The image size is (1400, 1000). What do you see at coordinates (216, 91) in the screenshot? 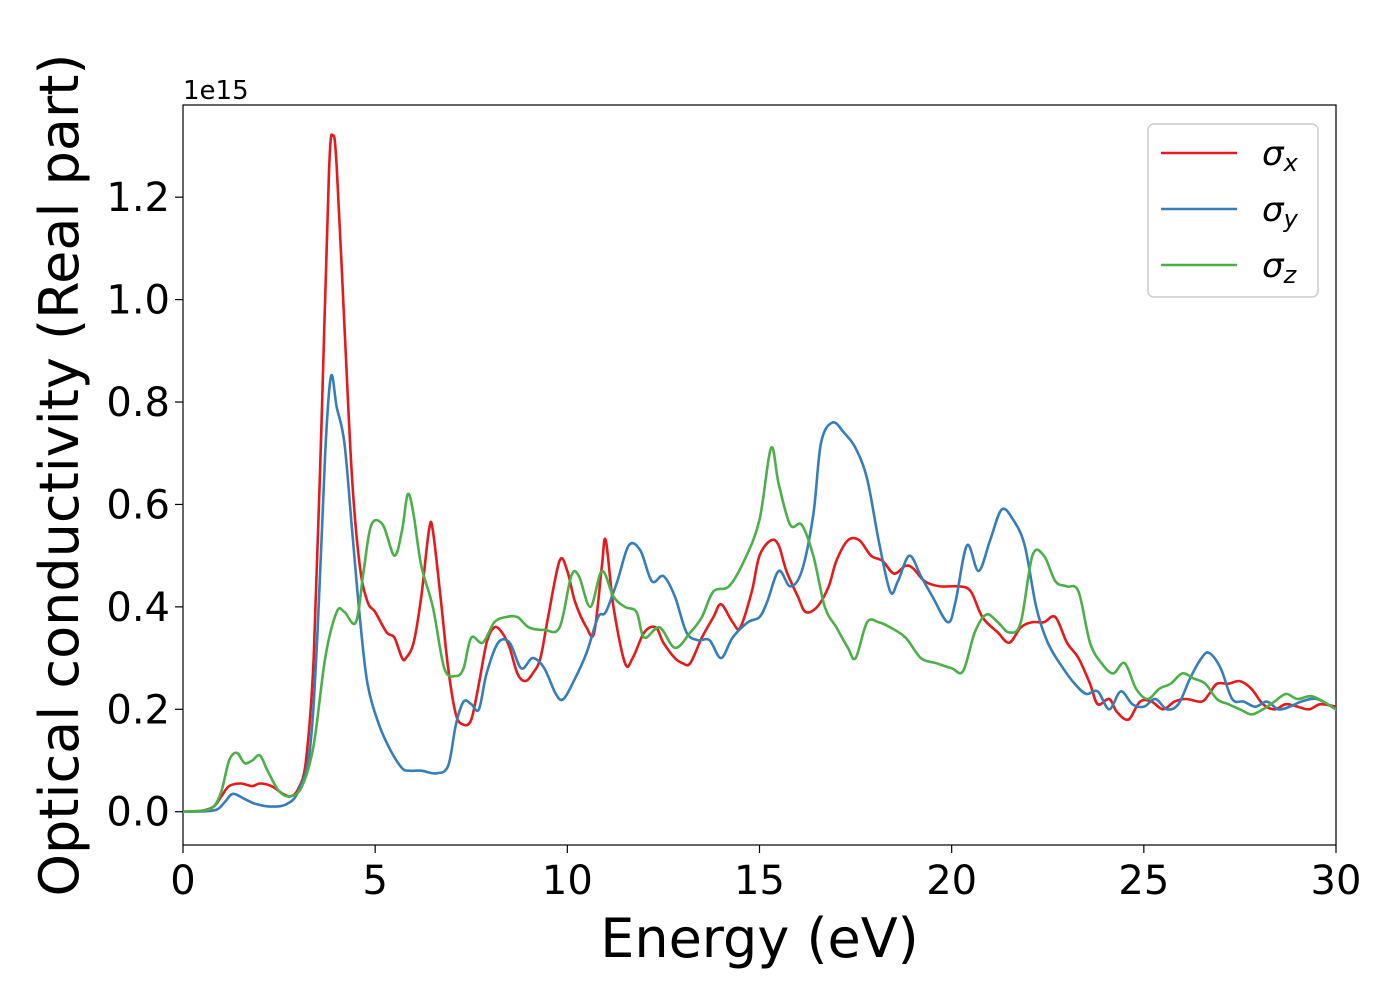
I see `y-offset-label: 1e15` at bounding box center [216, 91].